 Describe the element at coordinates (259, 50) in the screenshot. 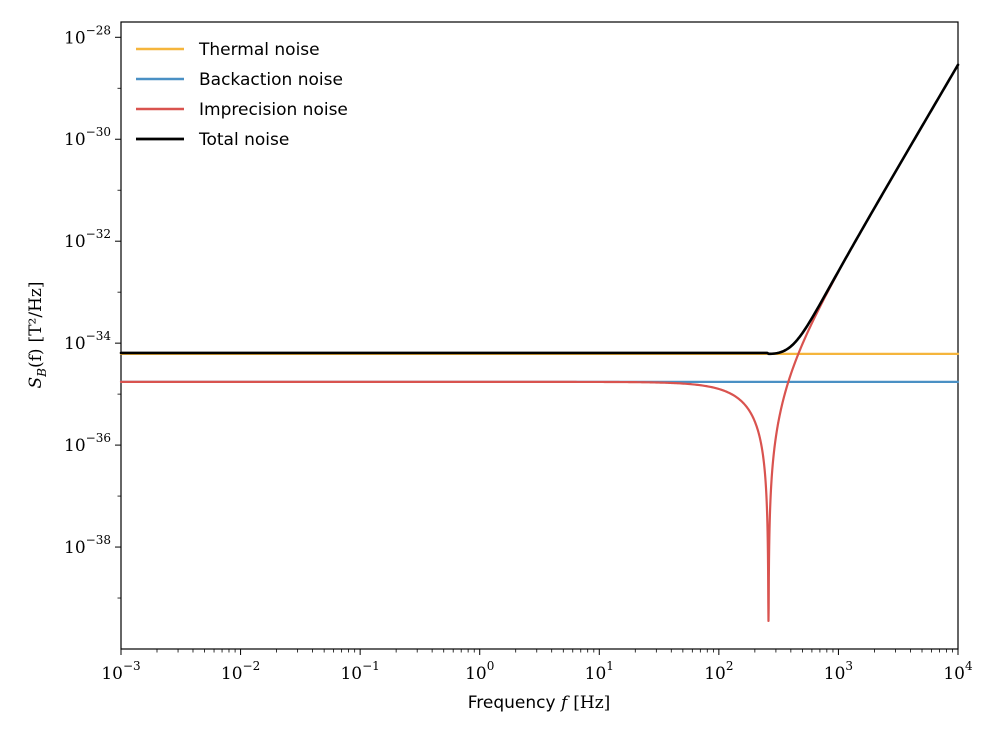

I see `legend-label: Thermal noise` at that location.